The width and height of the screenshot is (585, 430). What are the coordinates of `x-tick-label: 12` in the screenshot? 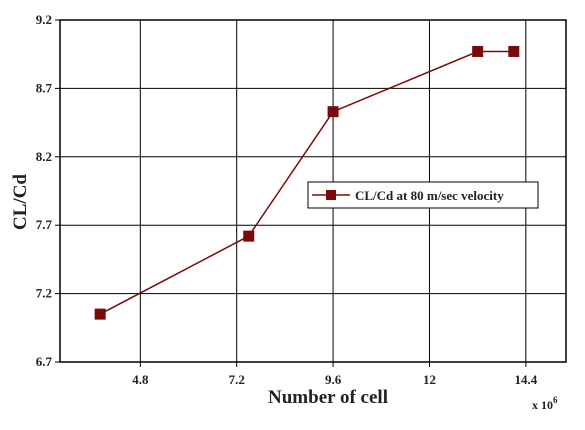 It's located at (429, 379).